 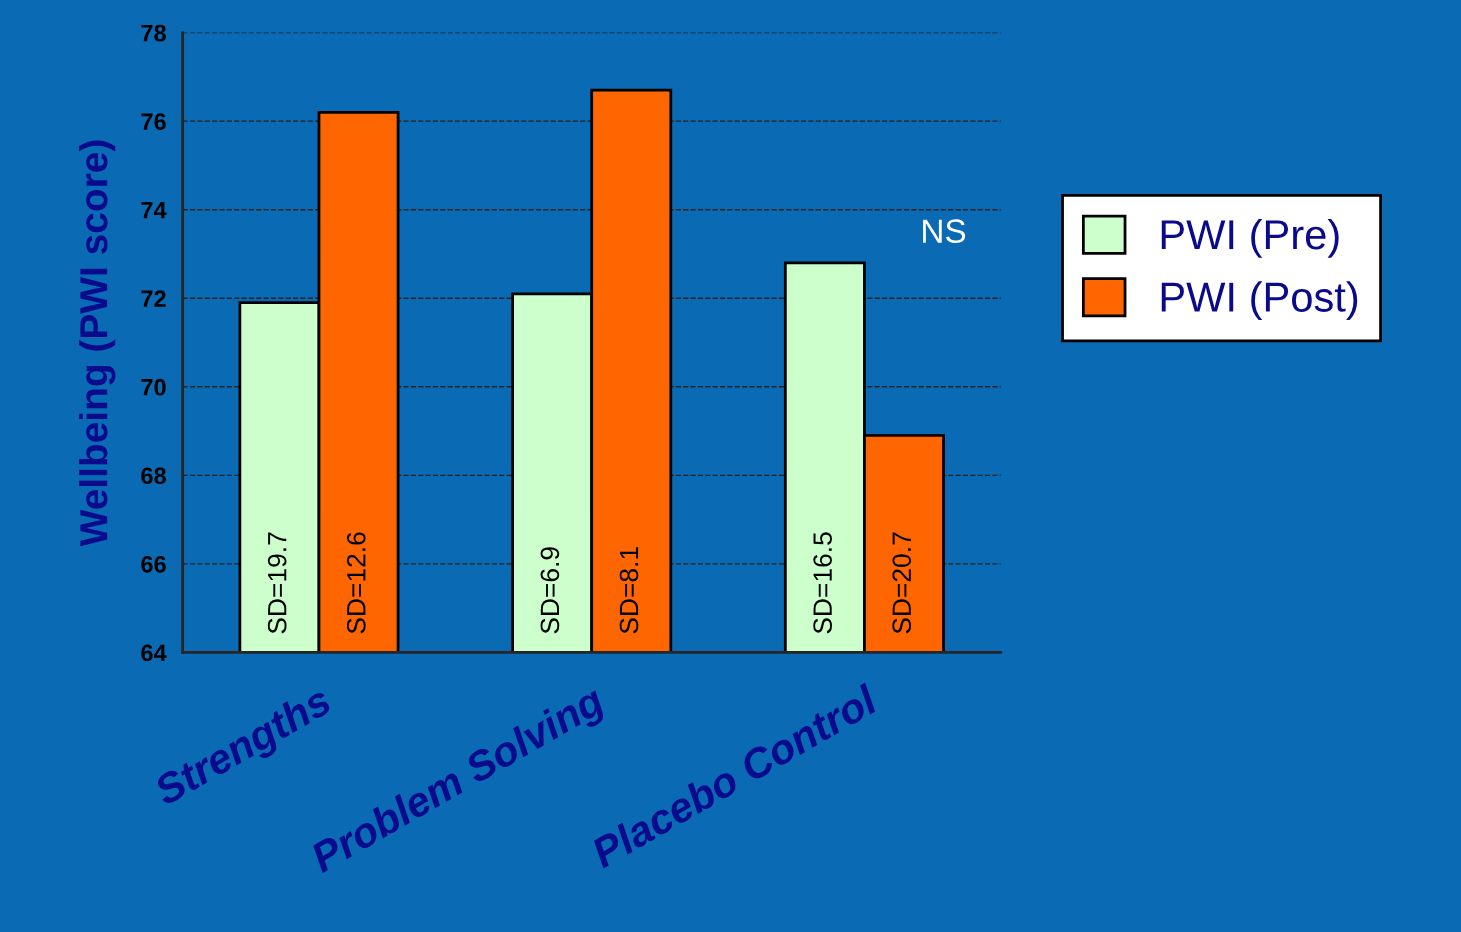 I want to click on y-tick-label: 74, so click(x=154, y=210).